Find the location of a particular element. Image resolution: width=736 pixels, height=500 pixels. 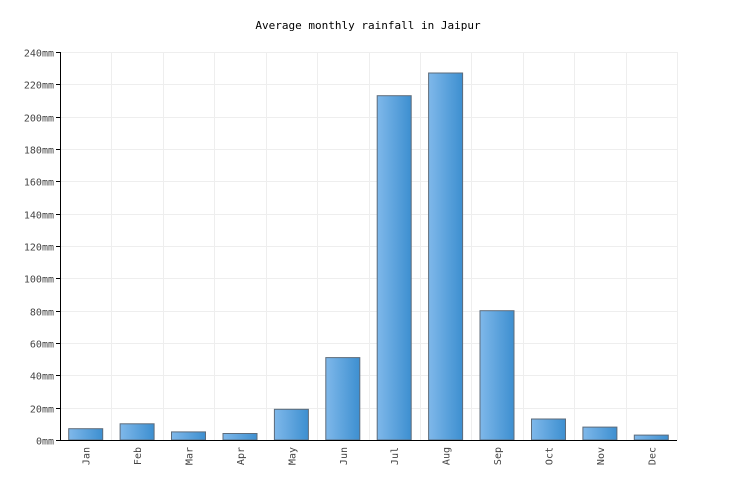

y-tick-label: 200mm is located at coordinates (39, 119).